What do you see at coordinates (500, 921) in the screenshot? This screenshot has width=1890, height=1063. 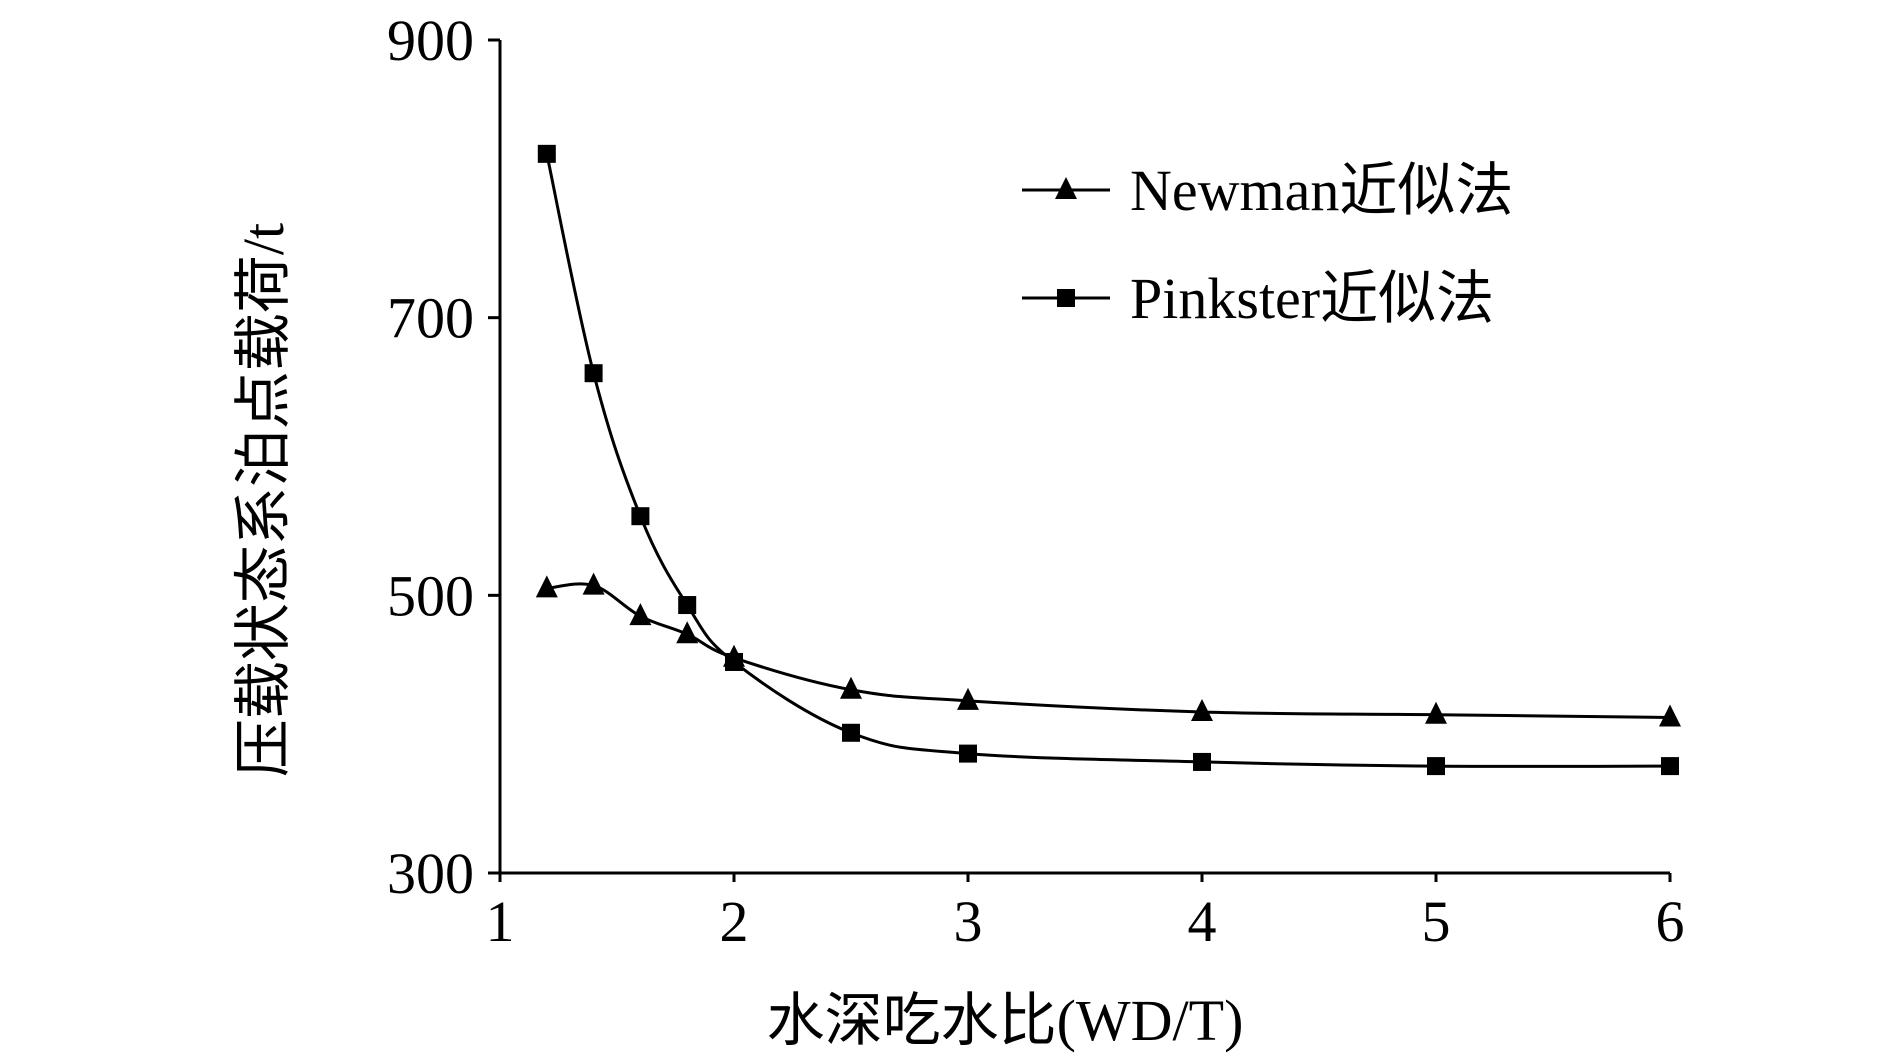 I see `x-tick-label: 1` at bounding box center [500, 921].